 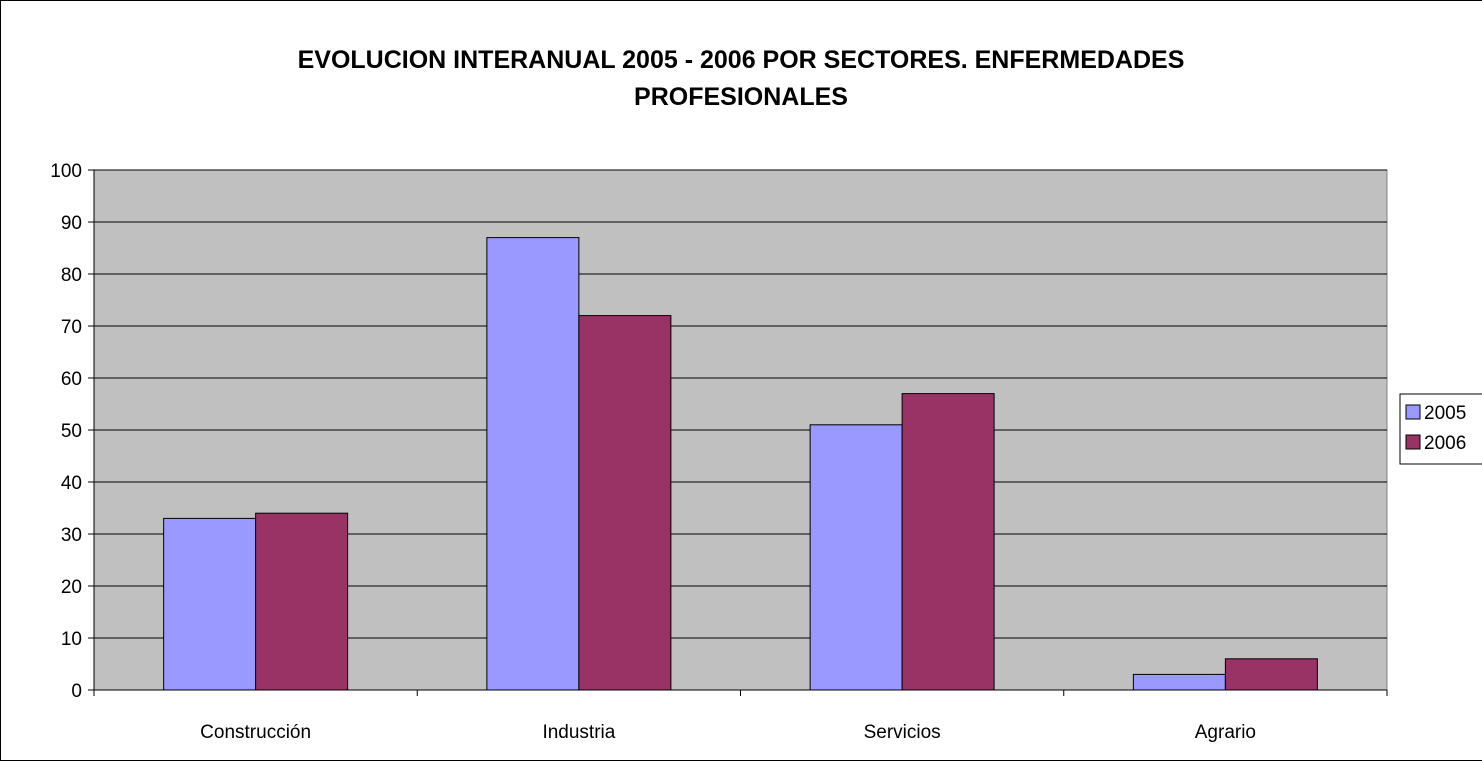 I want to click on legend-swatch-2005, so click(x=1413, y=412).